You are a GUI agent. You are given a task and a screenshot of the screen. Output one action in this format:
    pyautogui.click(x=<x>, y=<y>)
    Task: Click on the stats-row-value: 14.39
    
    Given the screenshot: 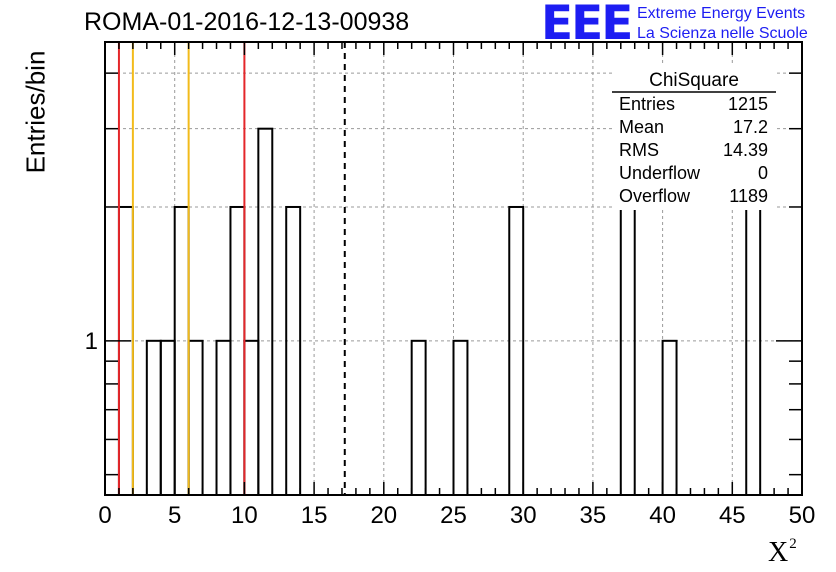 What is the action you would take?
    pyautogui.click(x=745, y=150)
    